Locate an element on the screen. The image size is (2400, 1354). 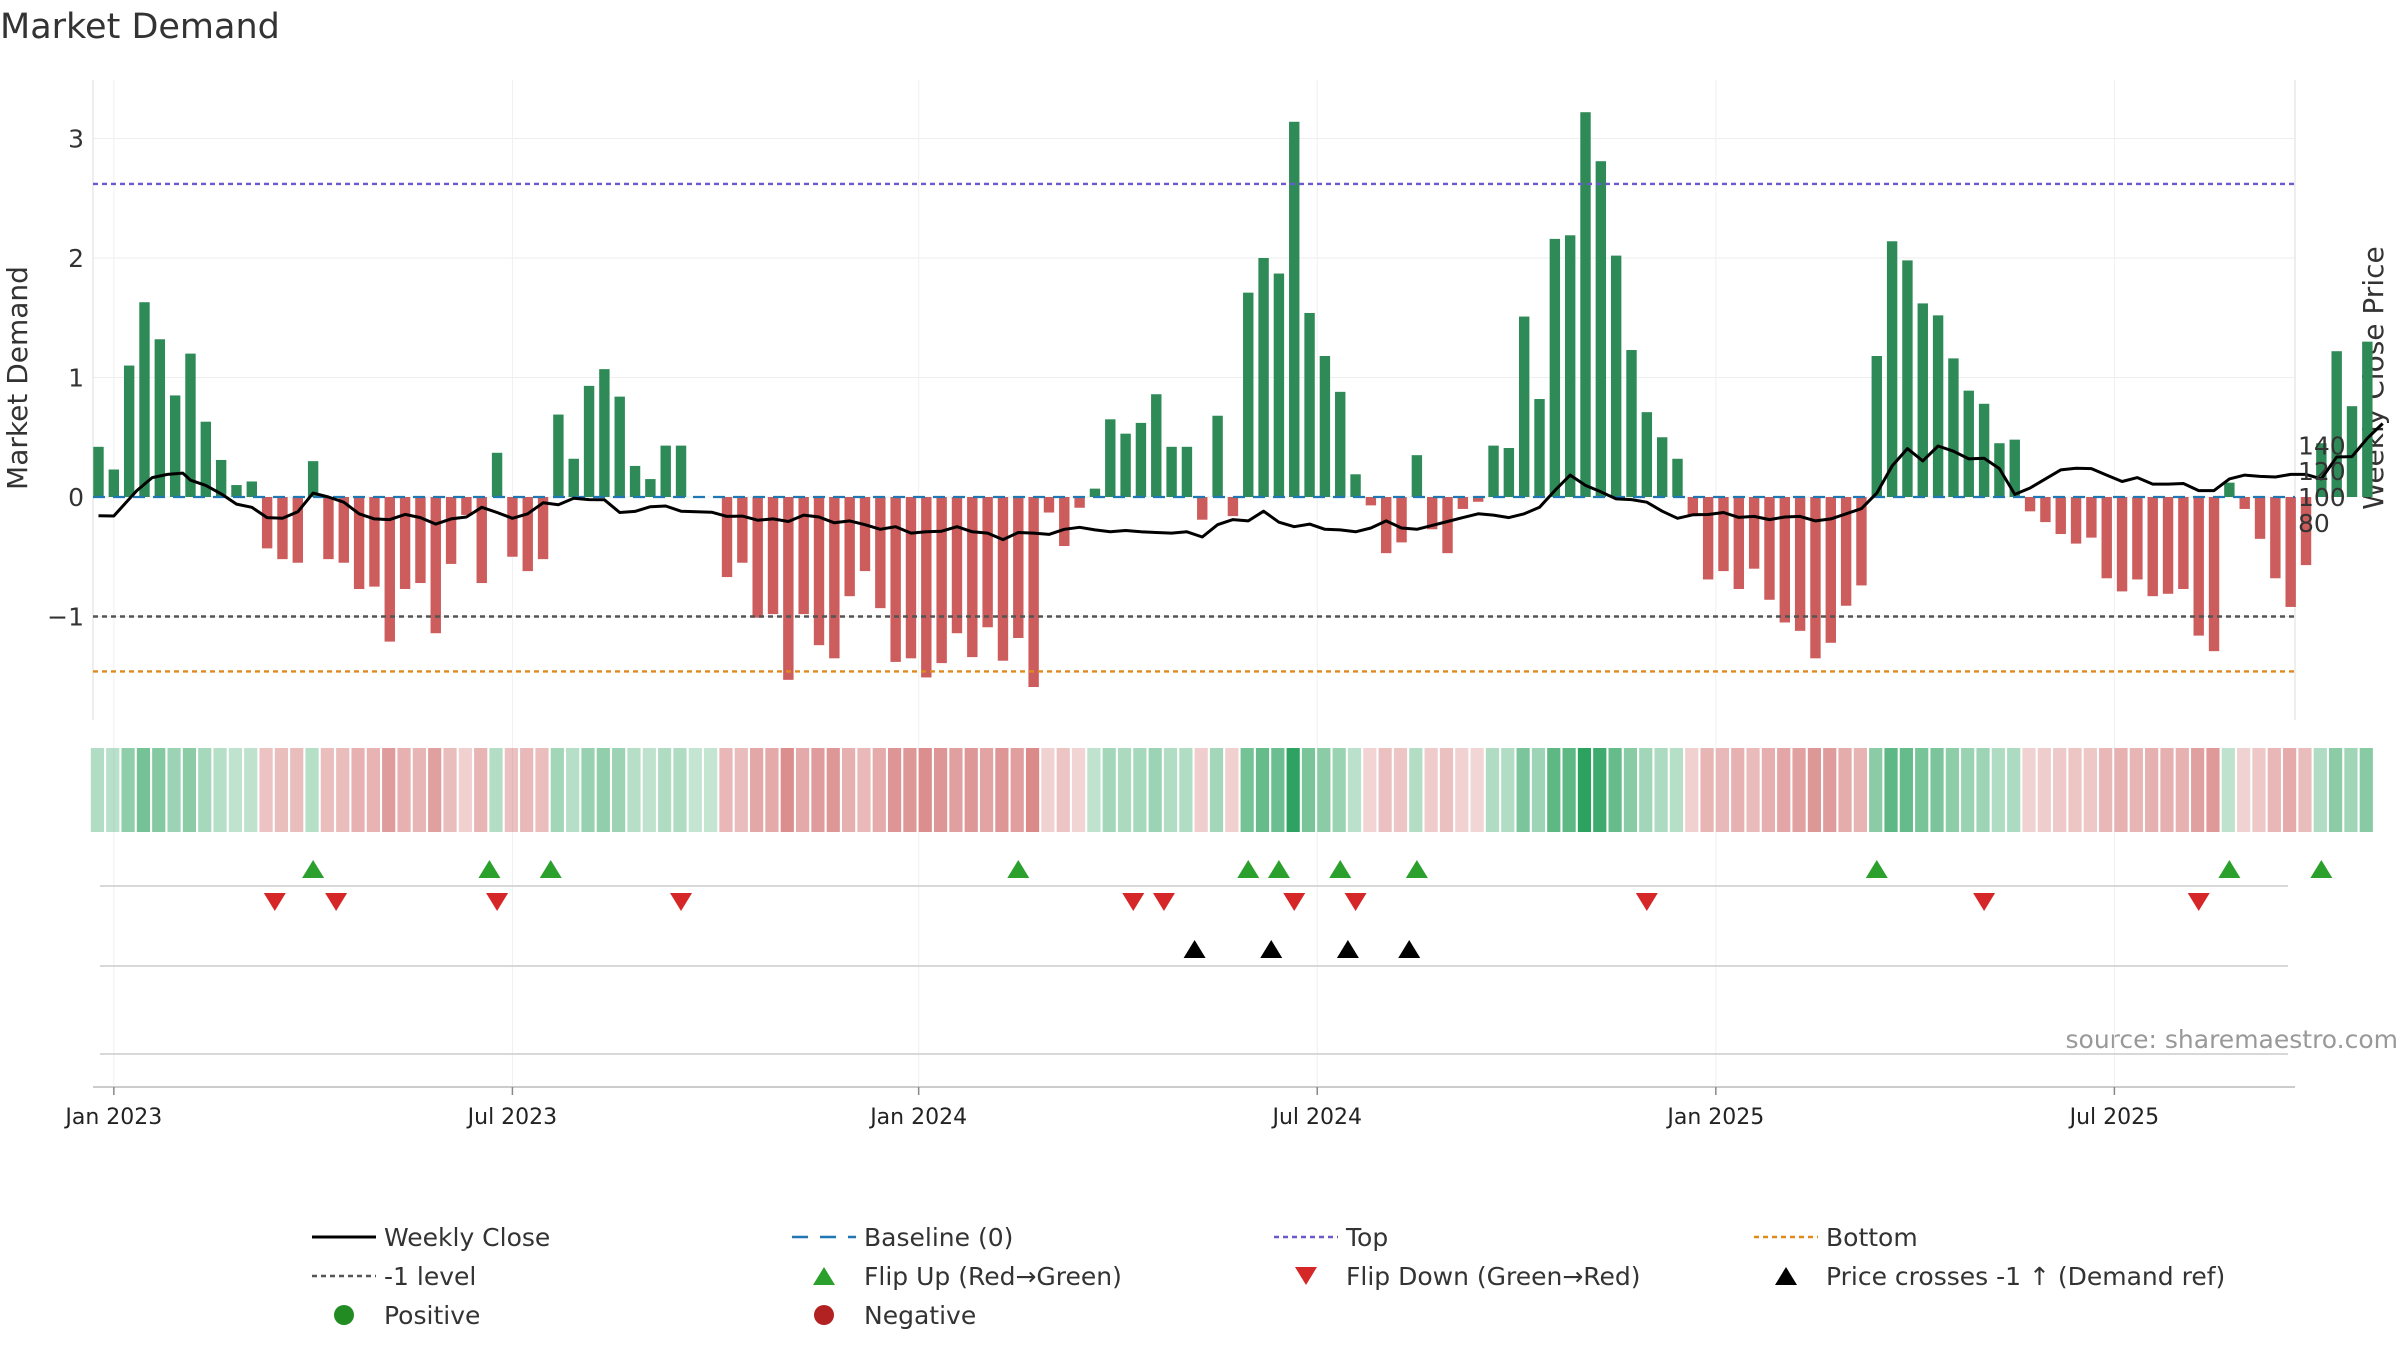
legend-label: Weekly Close is located at coordinates (467, 1237).